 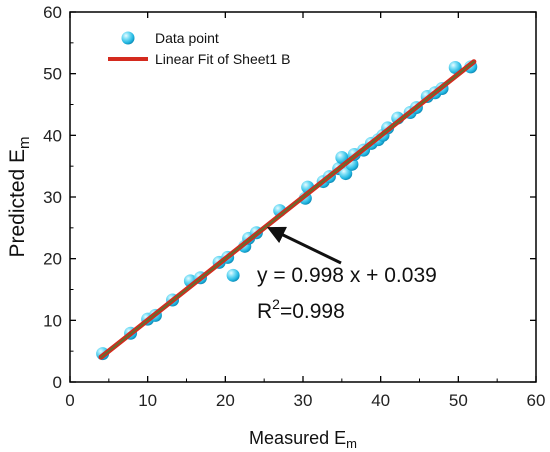 I want to click on x-axis-title-sub: m, so click(x=351, y=443).